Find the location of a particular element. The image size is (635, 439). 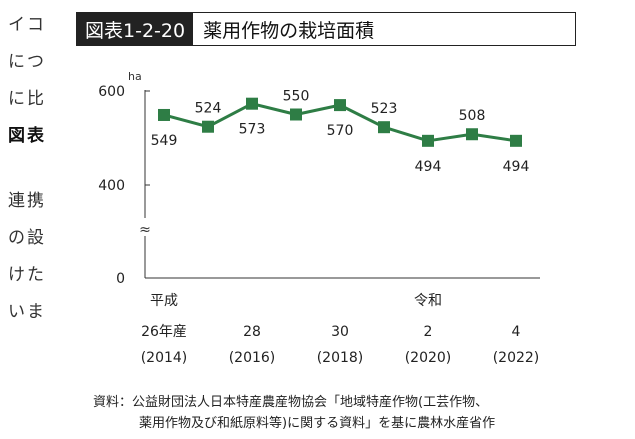

y-tick-label: 600 is located at coordinates (111, 92).